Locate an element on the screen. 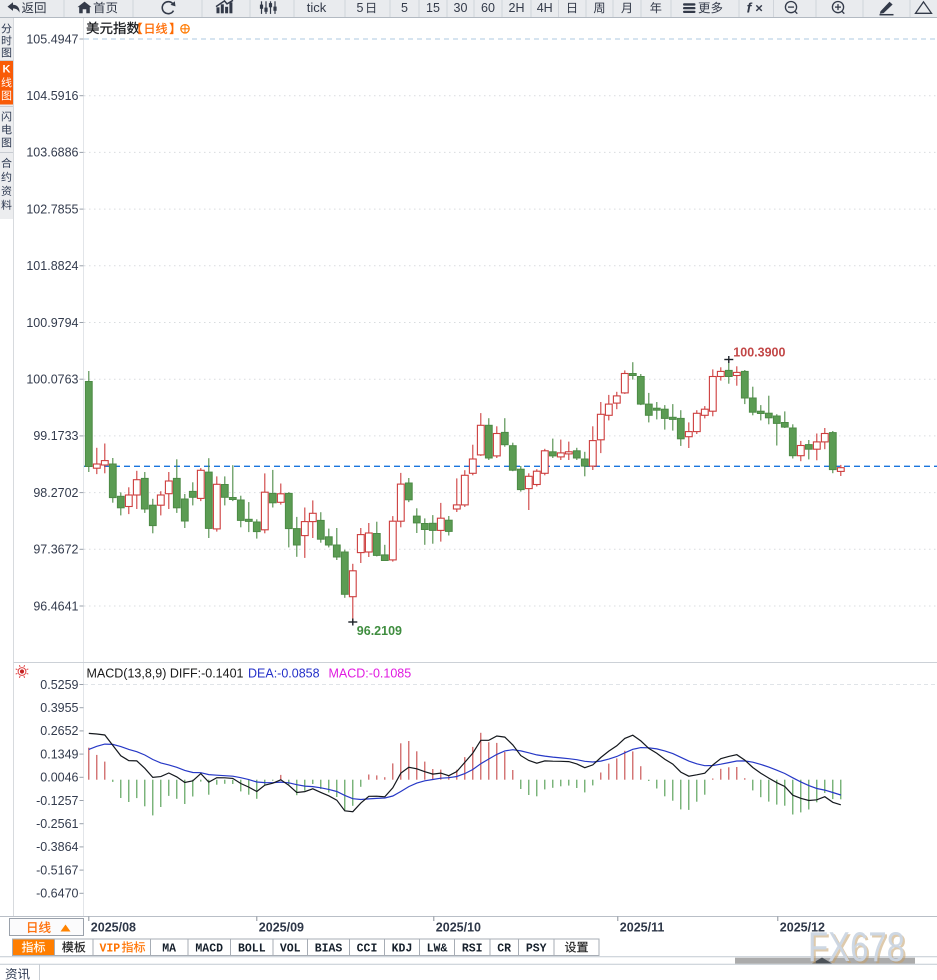 The height and width of the screenshot is (980, 937). svg-text: 97.3672 is located at coordinates (55, 550).